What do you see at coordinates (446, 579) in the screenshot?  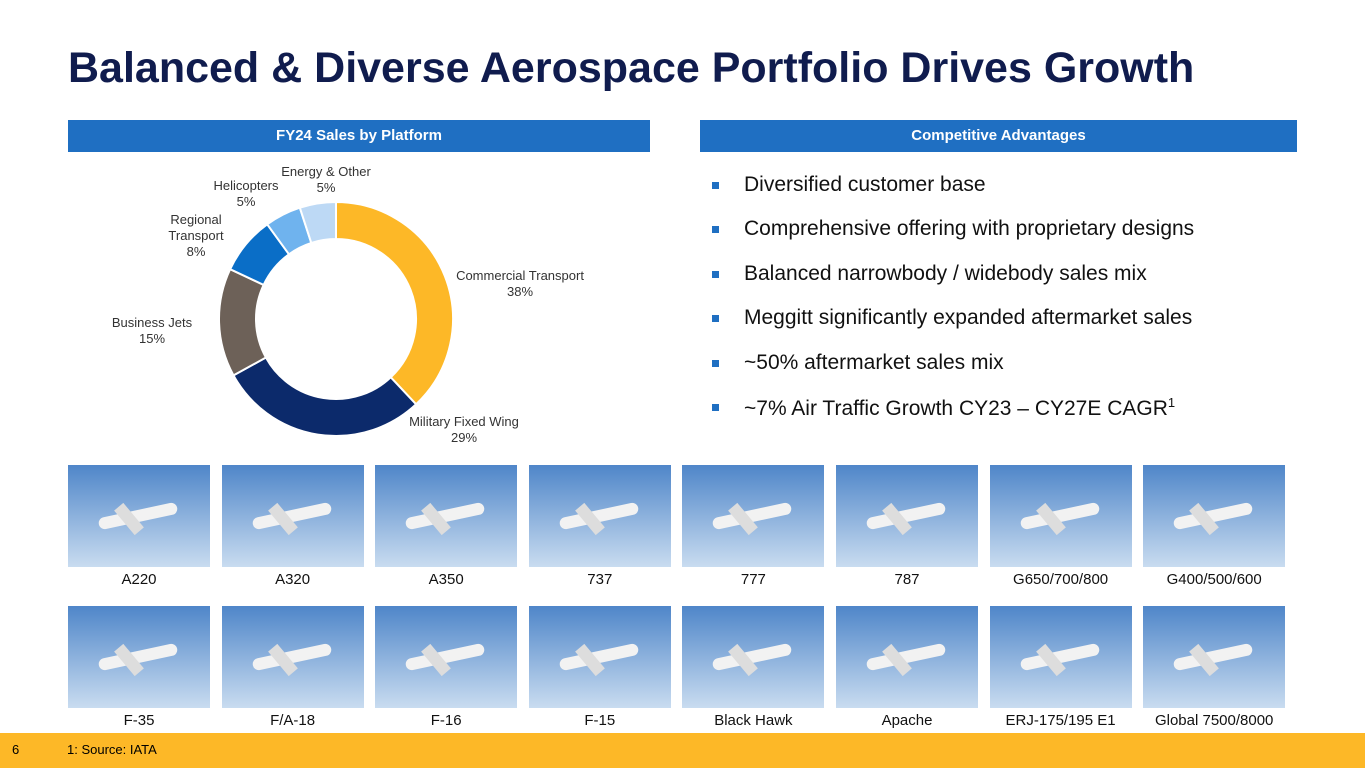 I see `aircraft-caption: A350` at bounding box center [446, 579].